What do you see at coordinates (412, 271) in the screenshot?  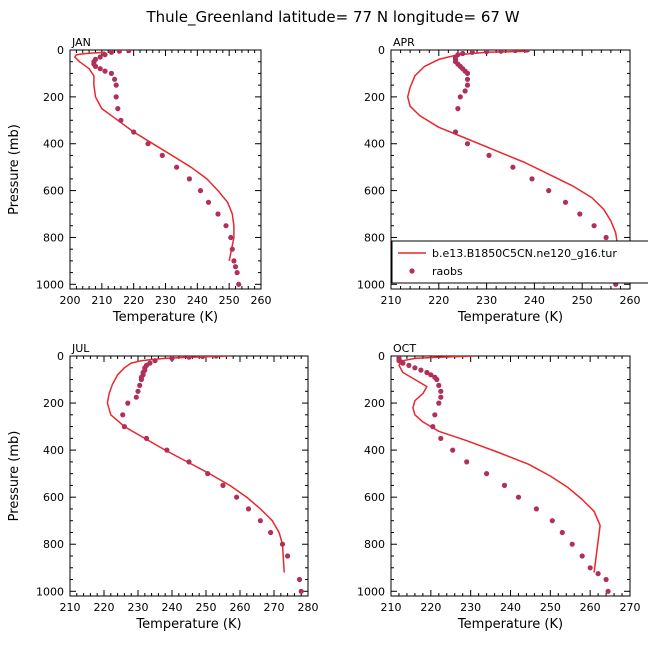 I see `legend-dot-swatch` at bounding box center [412, 271].